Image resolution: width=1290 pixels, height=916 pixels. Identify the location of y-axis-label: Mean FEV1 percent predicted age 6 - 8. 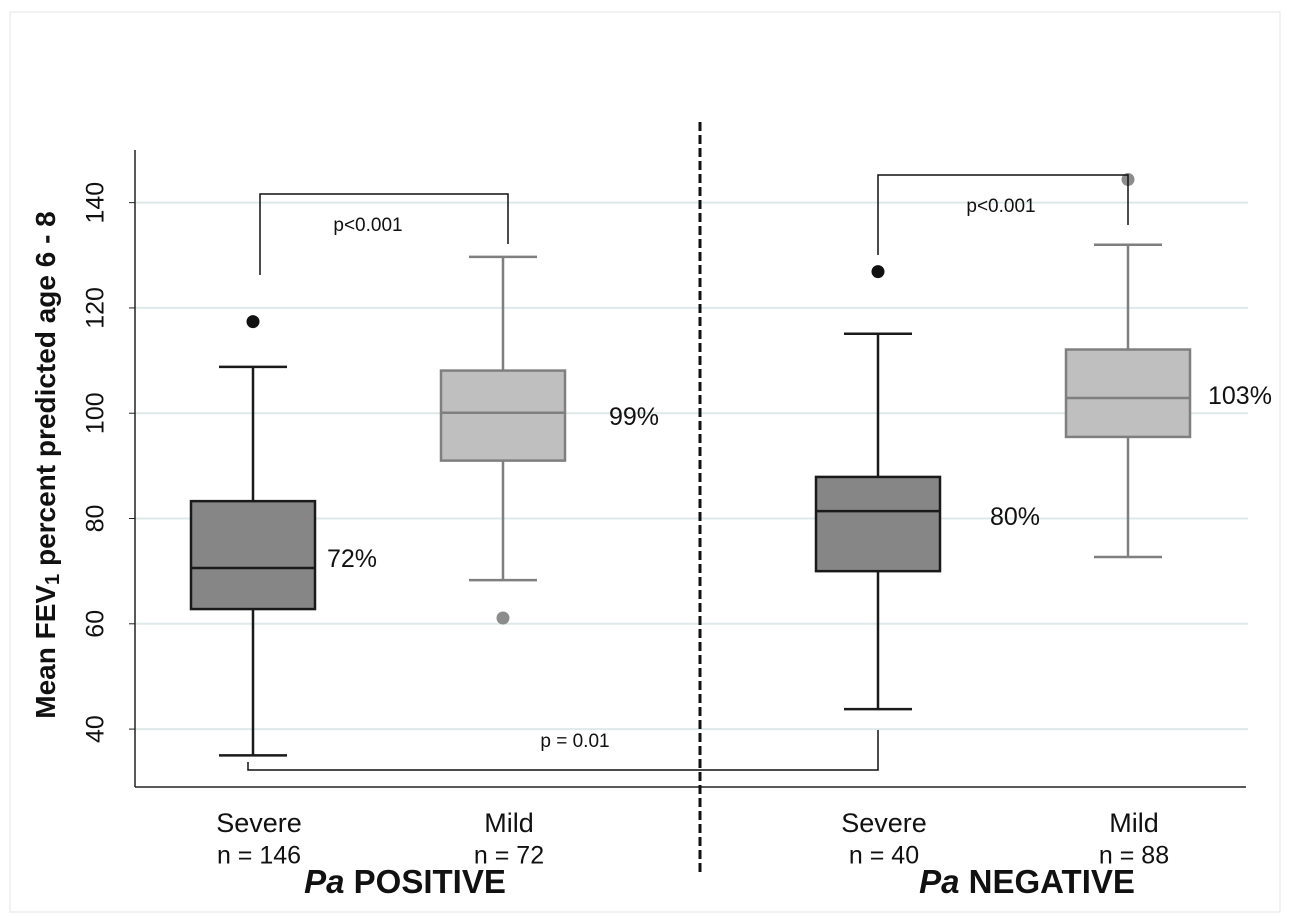
(47, 465).